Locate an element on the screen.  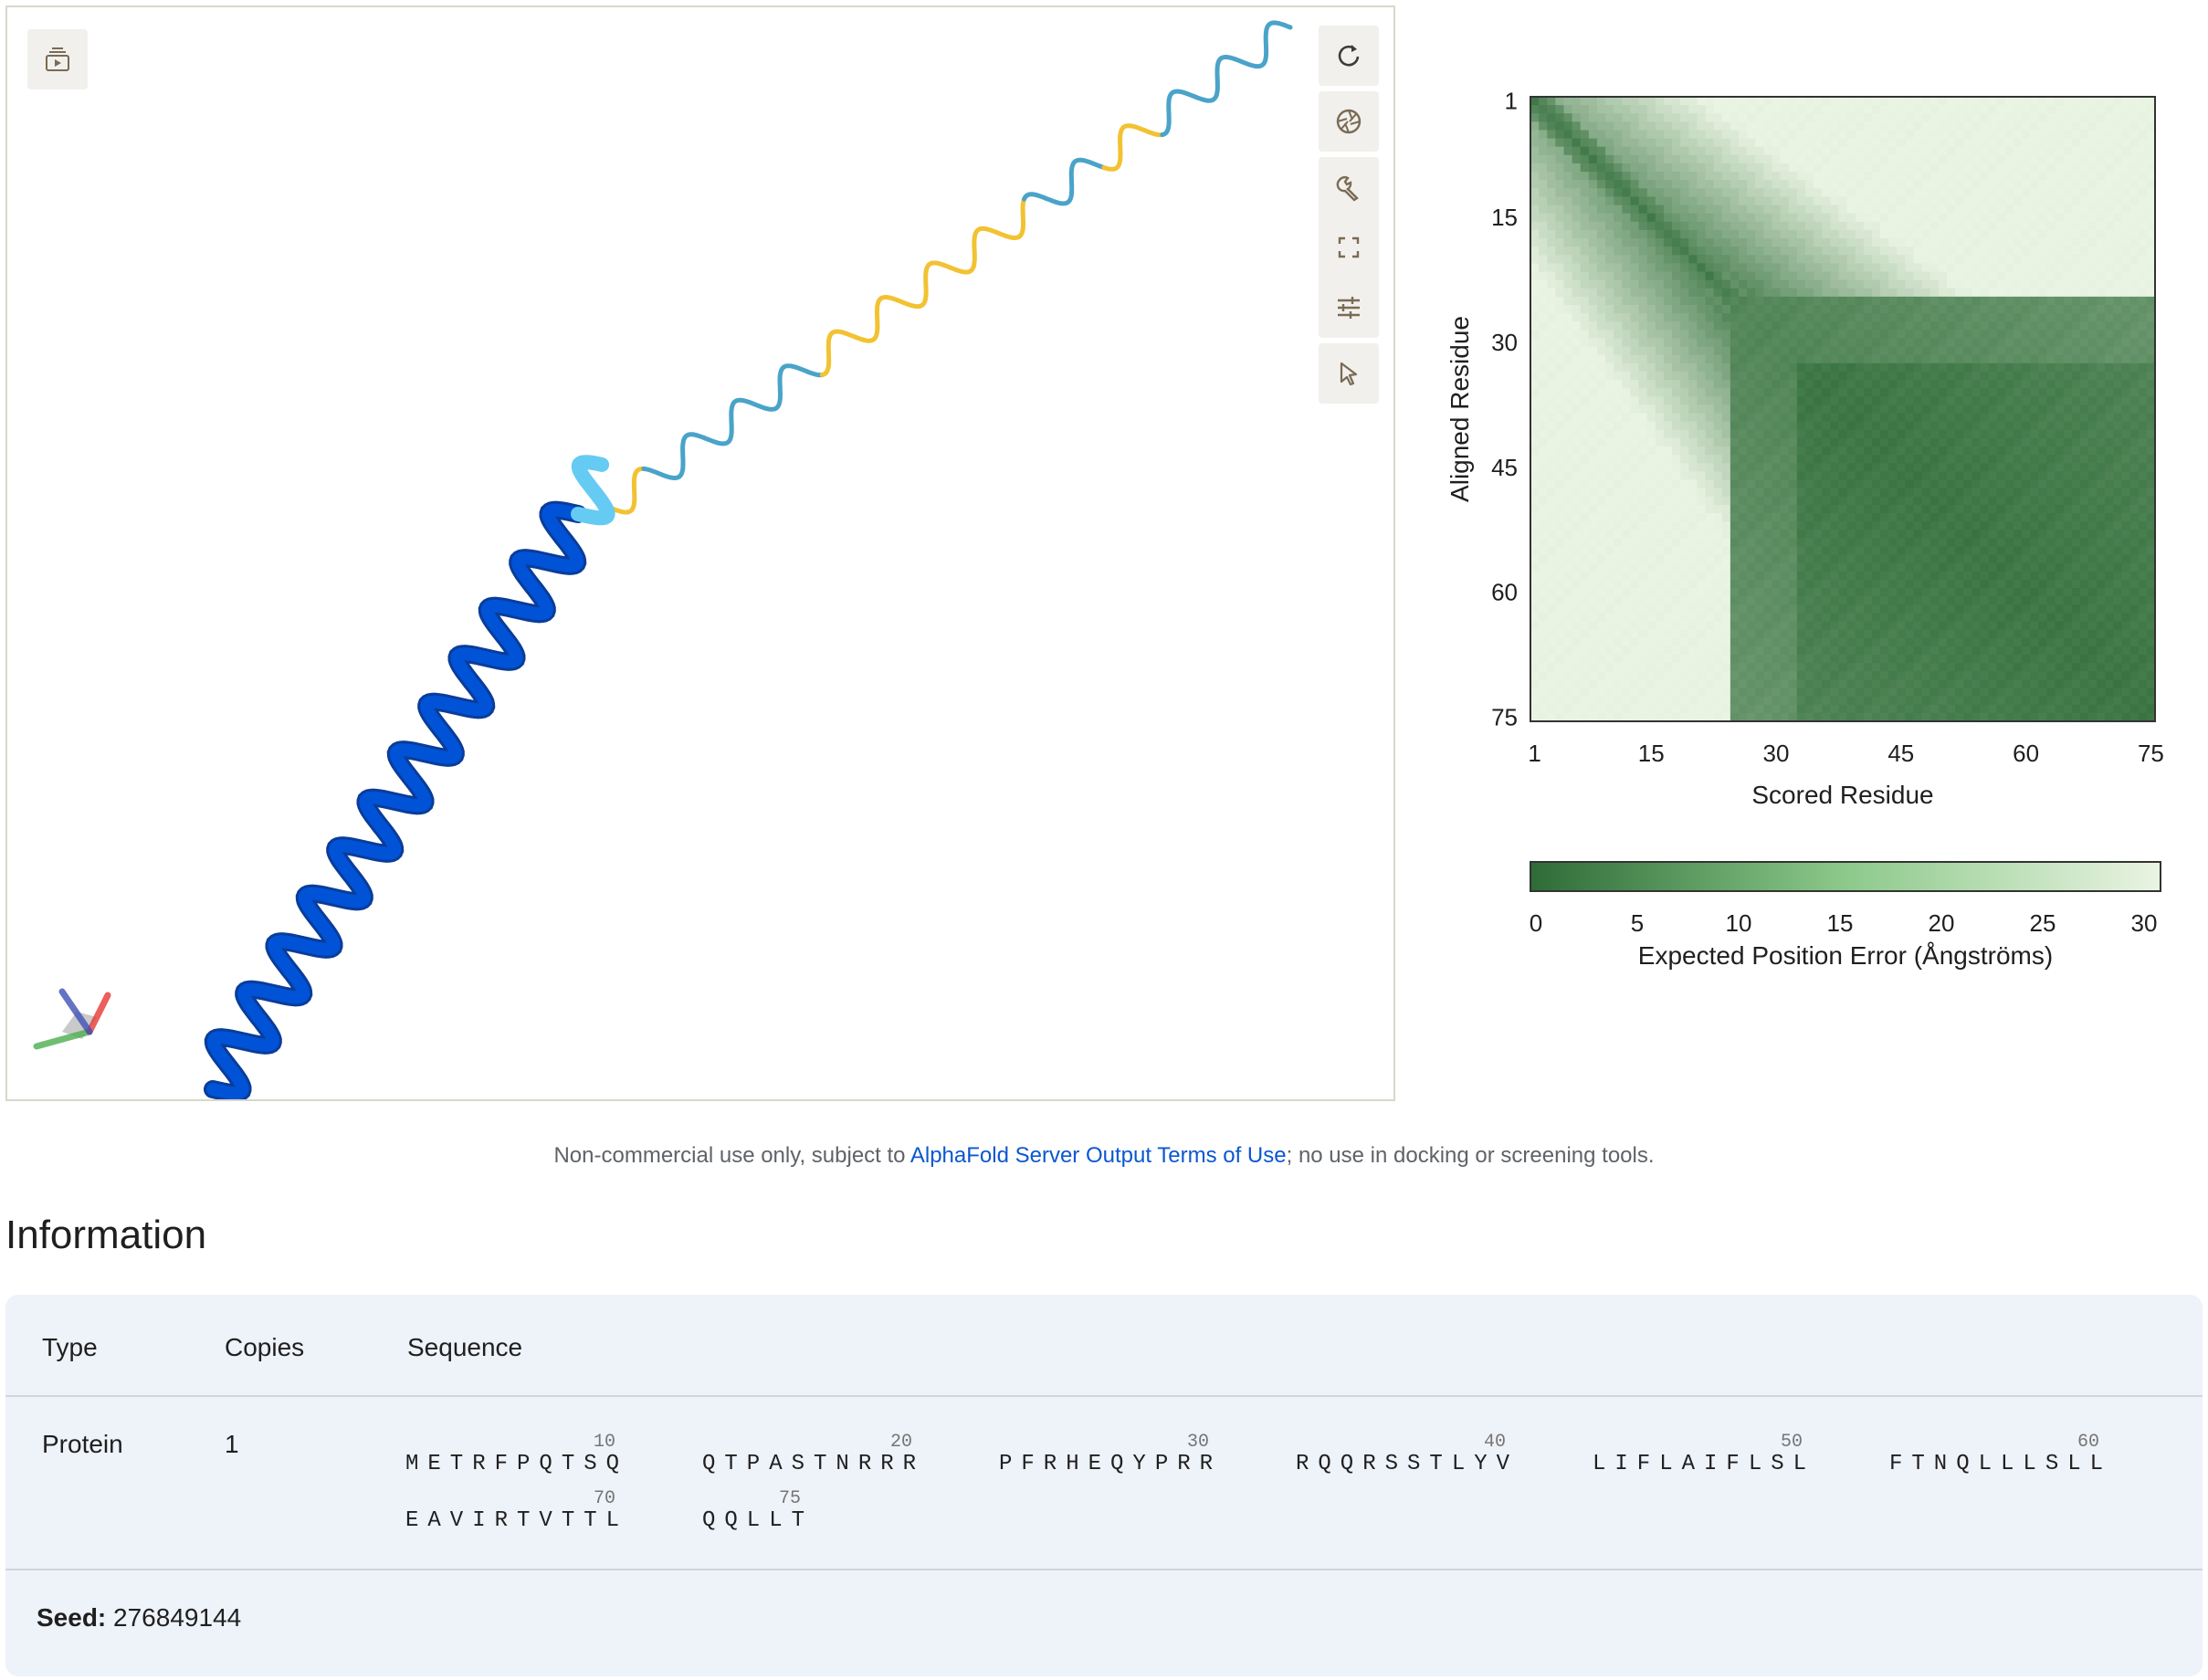
screenshot-button is located at coordinates (1349, 121).